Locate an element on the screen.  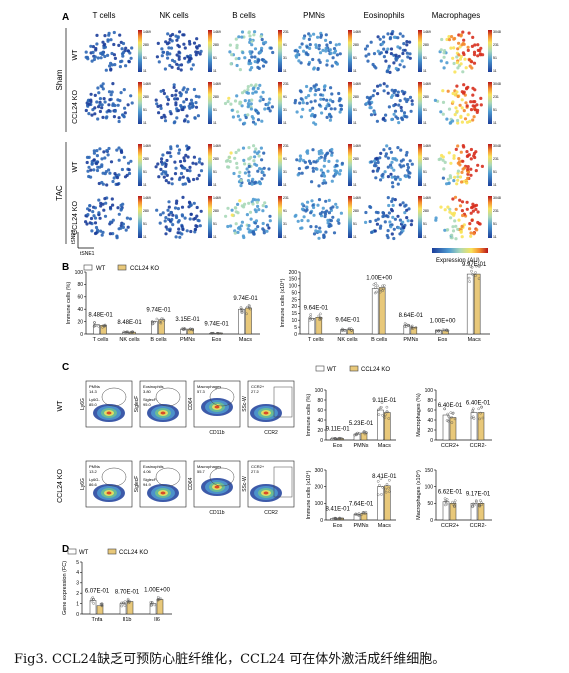
colorbar-tick: 51 is located at coordinates (145, 110).